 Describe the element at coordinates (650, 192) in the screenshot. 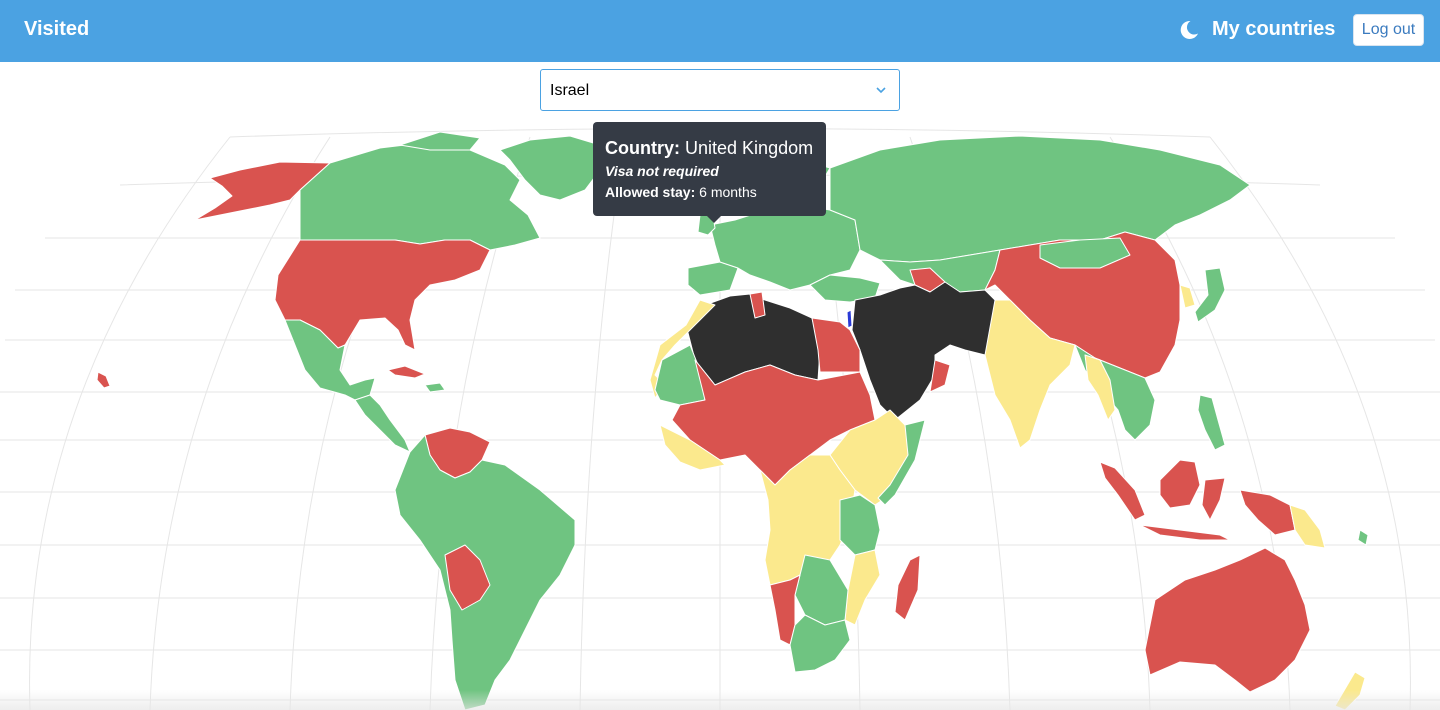

I see `tooltip-stay-label: Allowed stay:` at that location.